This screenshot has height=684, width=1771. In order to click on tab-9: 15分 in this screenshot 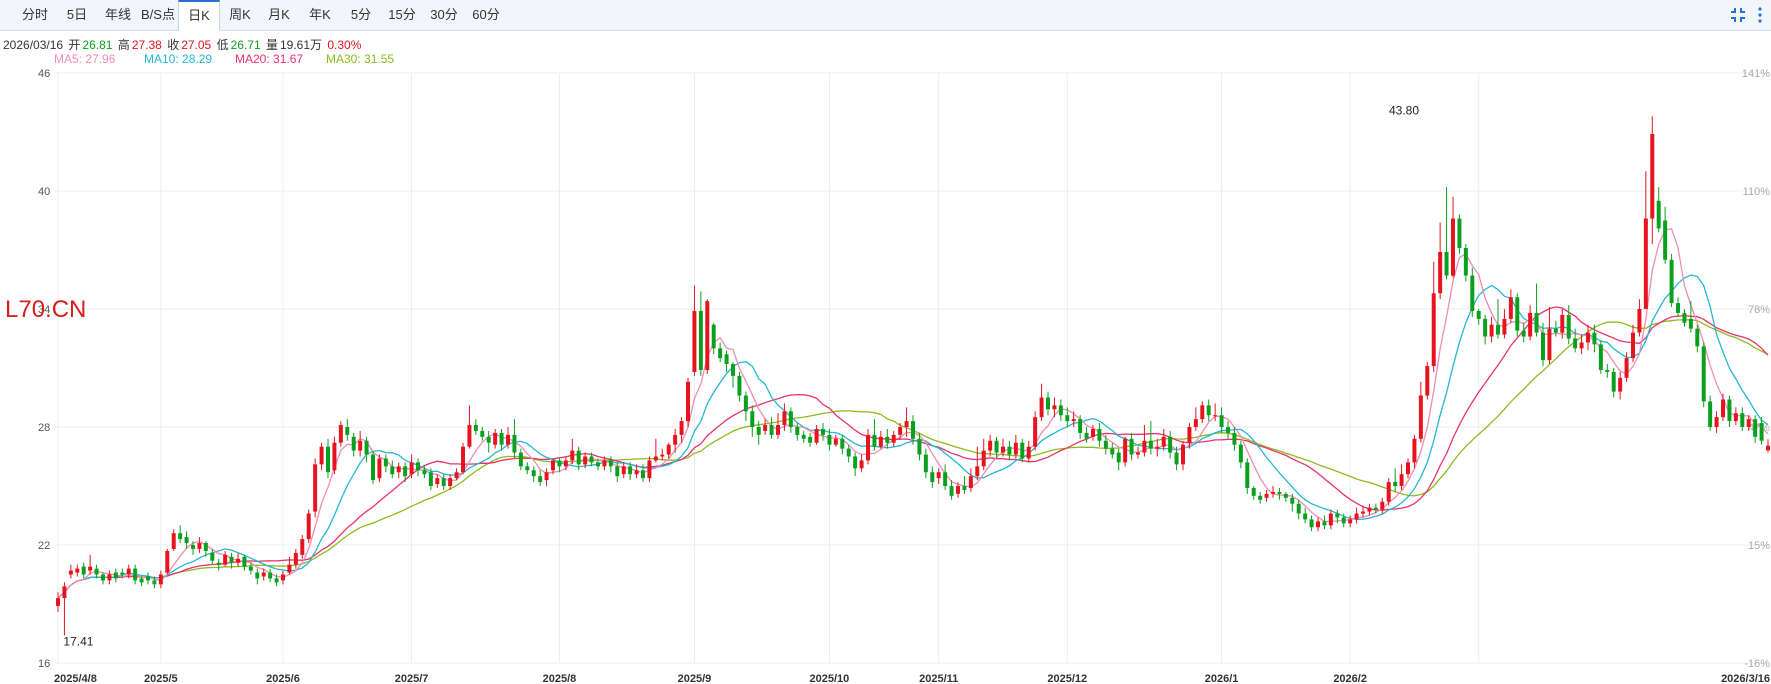, I will do `click(402, 14)`.